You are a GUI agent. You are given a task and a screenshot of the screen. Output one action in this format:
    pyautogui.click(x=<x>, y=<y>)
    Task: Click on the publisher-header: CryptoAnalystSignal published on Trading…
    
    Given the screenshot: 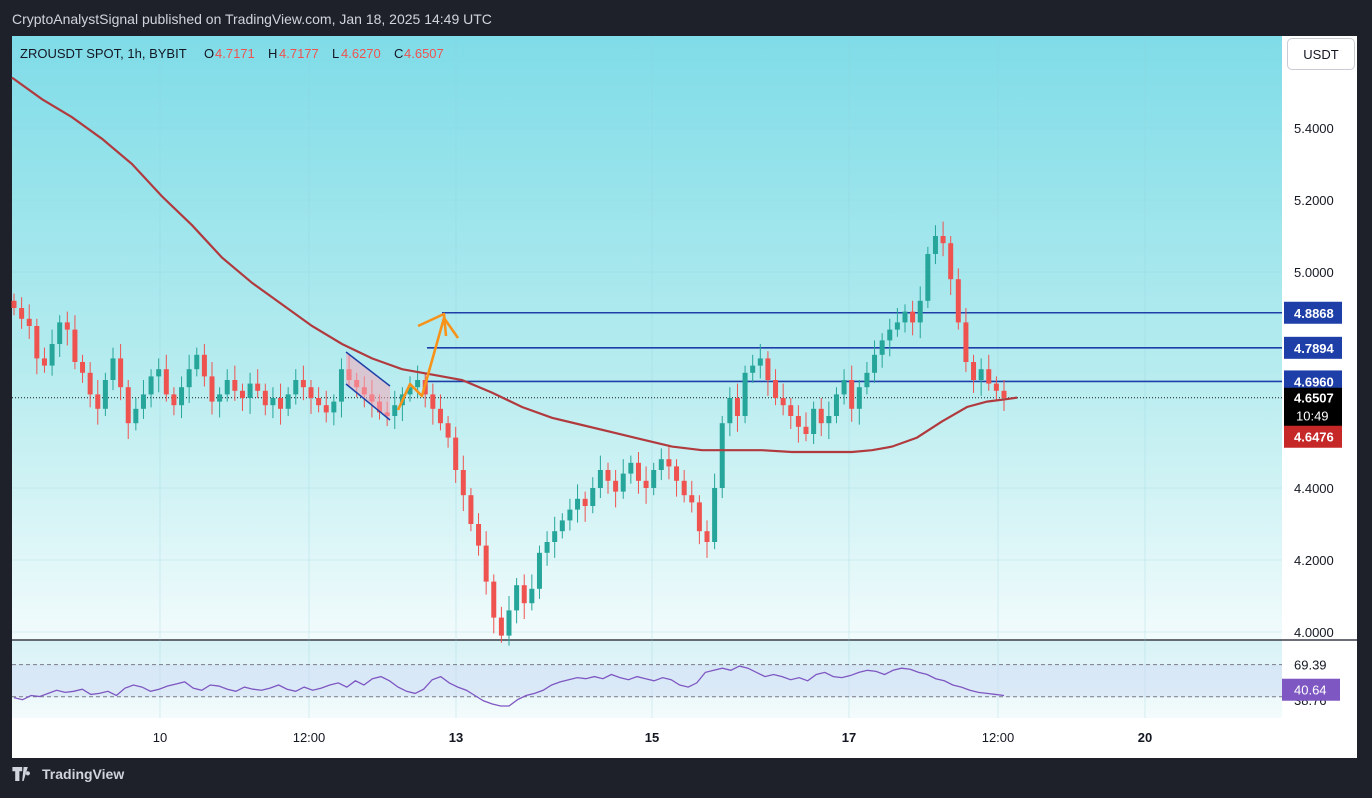 What is the action you would take?
    pyautogui.click(x=686, y=18)
    